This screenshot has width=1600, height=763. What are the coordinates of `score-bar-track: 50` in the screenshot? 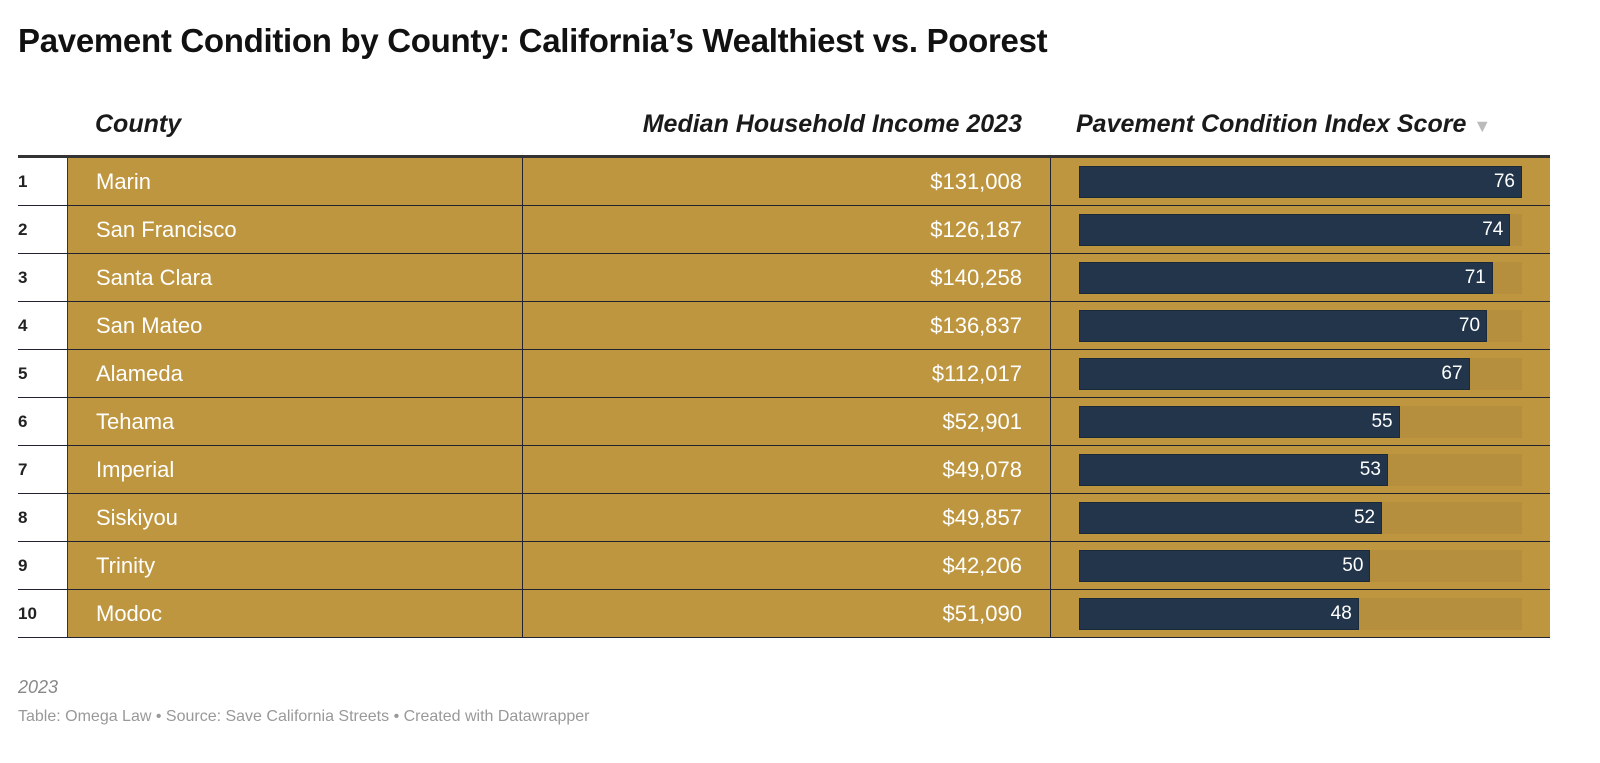 It's located at (1300, 566).